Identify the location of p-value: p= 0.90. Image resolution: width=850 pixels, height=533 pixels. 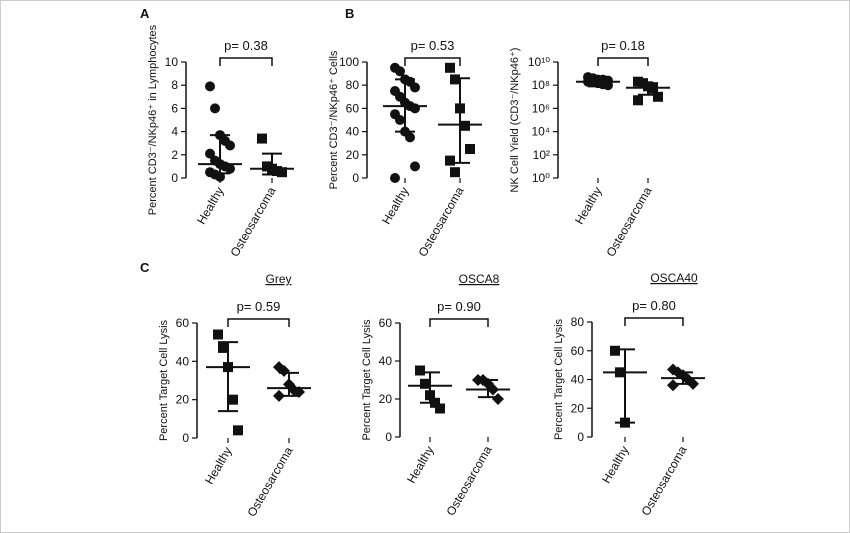
(459, 306).